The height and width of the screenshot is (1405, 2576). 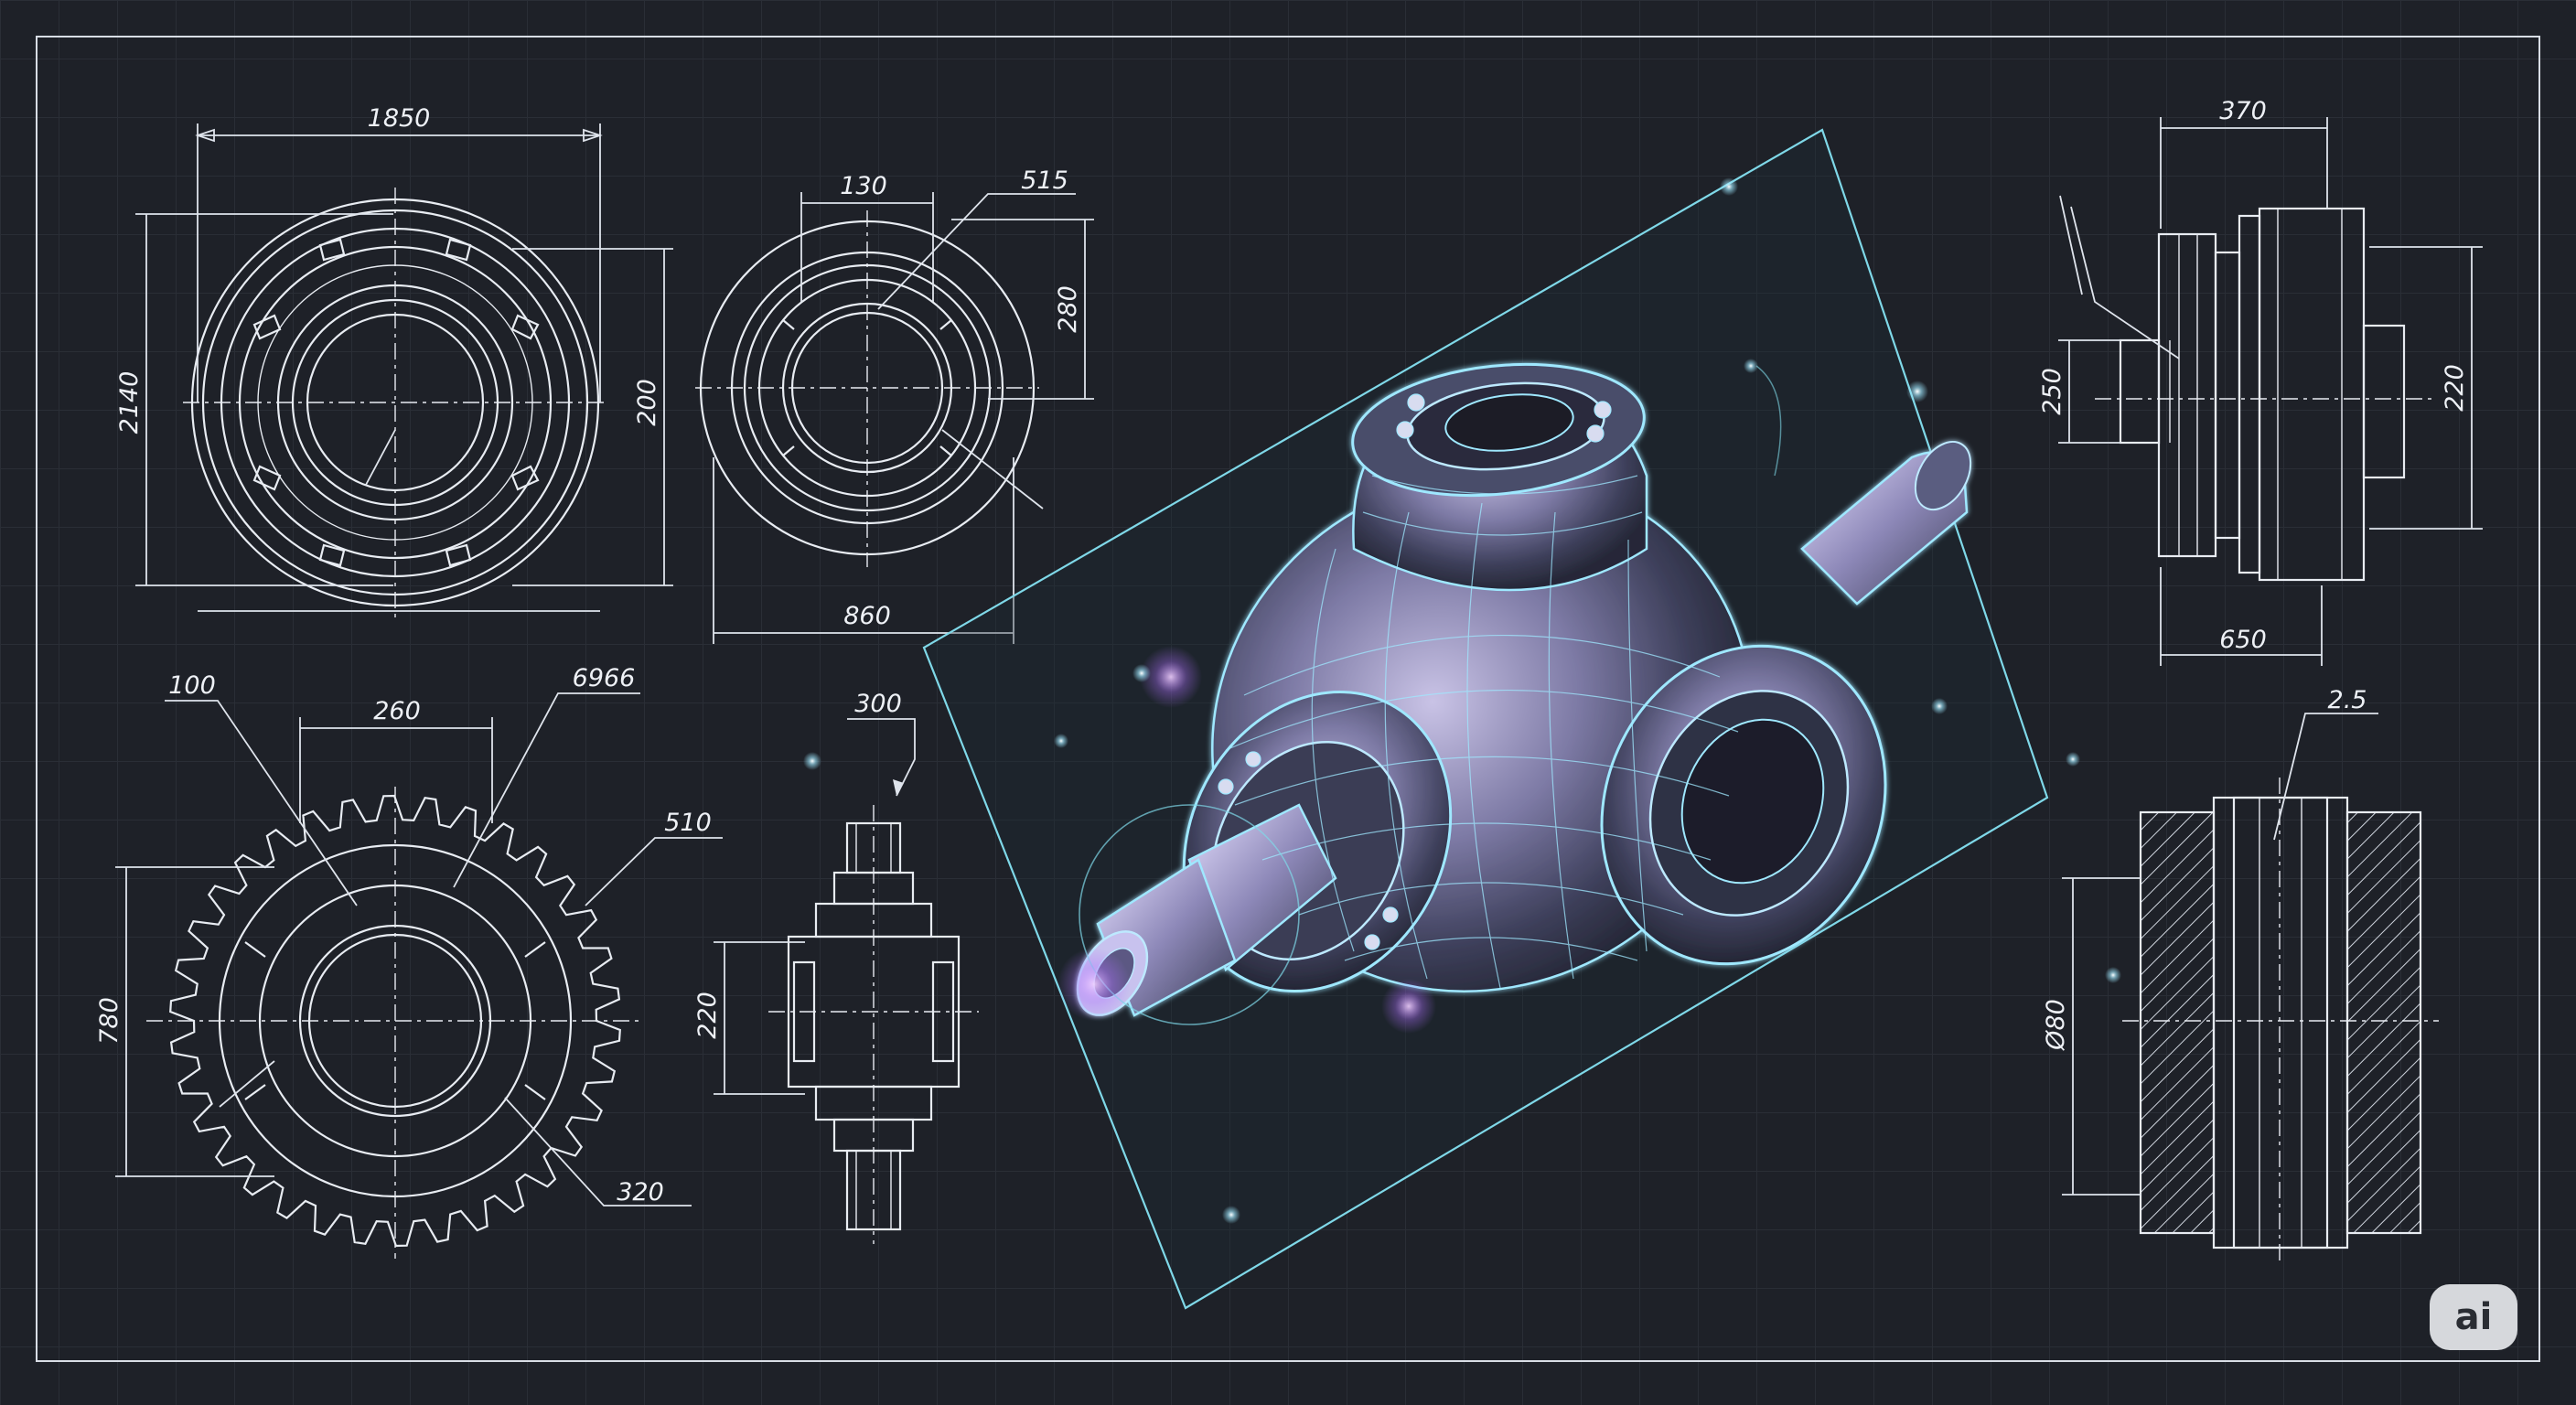 What do you see at coordinates (2243, 640) in the screenshot?
I see `dim-side-bottom: 650` at bounding box center [2243, 640].